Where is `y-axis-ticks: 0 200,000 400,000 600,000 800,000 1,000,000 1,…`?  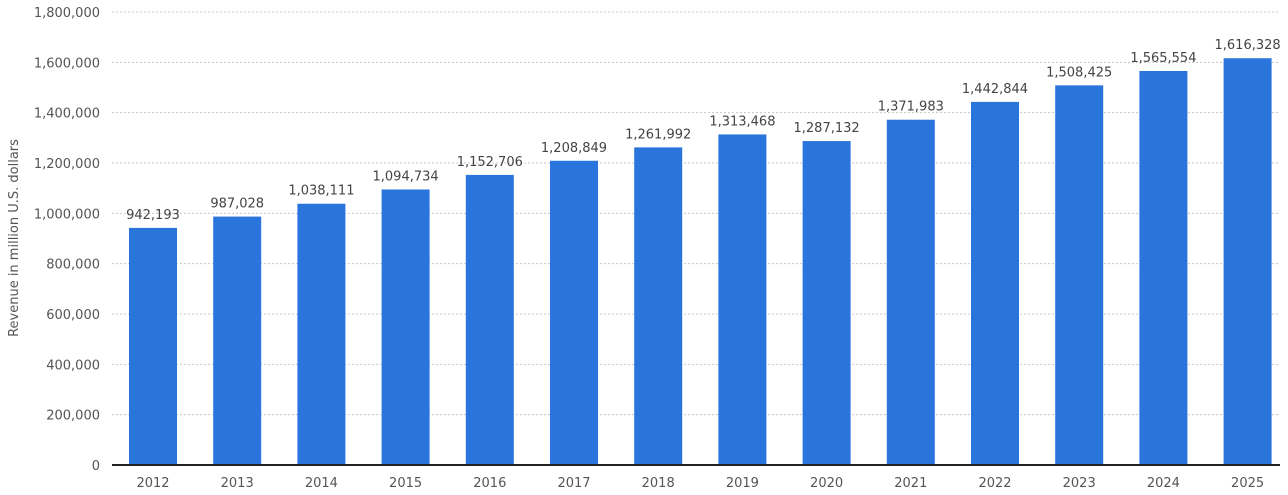
y-axis-ticks: 0 200,000 400,000 600,000 800,000 1,000,000 1,… is located at coordinates (67, 240).